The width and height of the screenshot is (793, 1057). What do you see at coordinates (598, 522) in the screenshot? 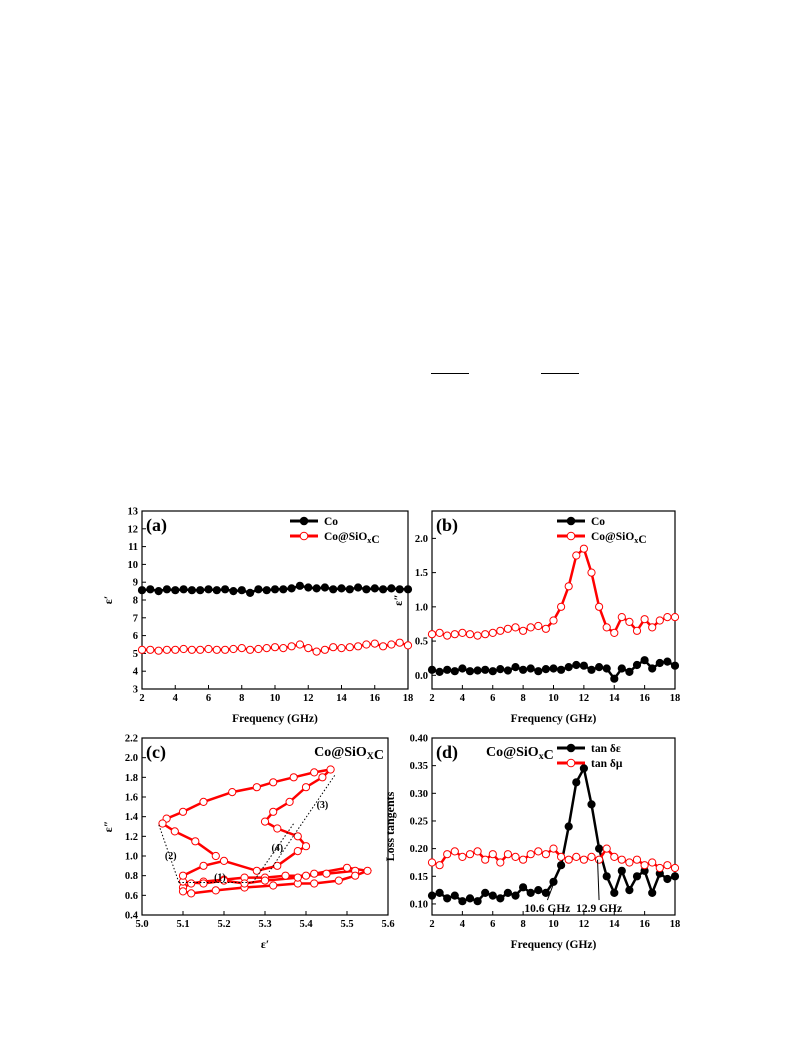
I see `legend-label: Co` at bounding box center [598, 522].